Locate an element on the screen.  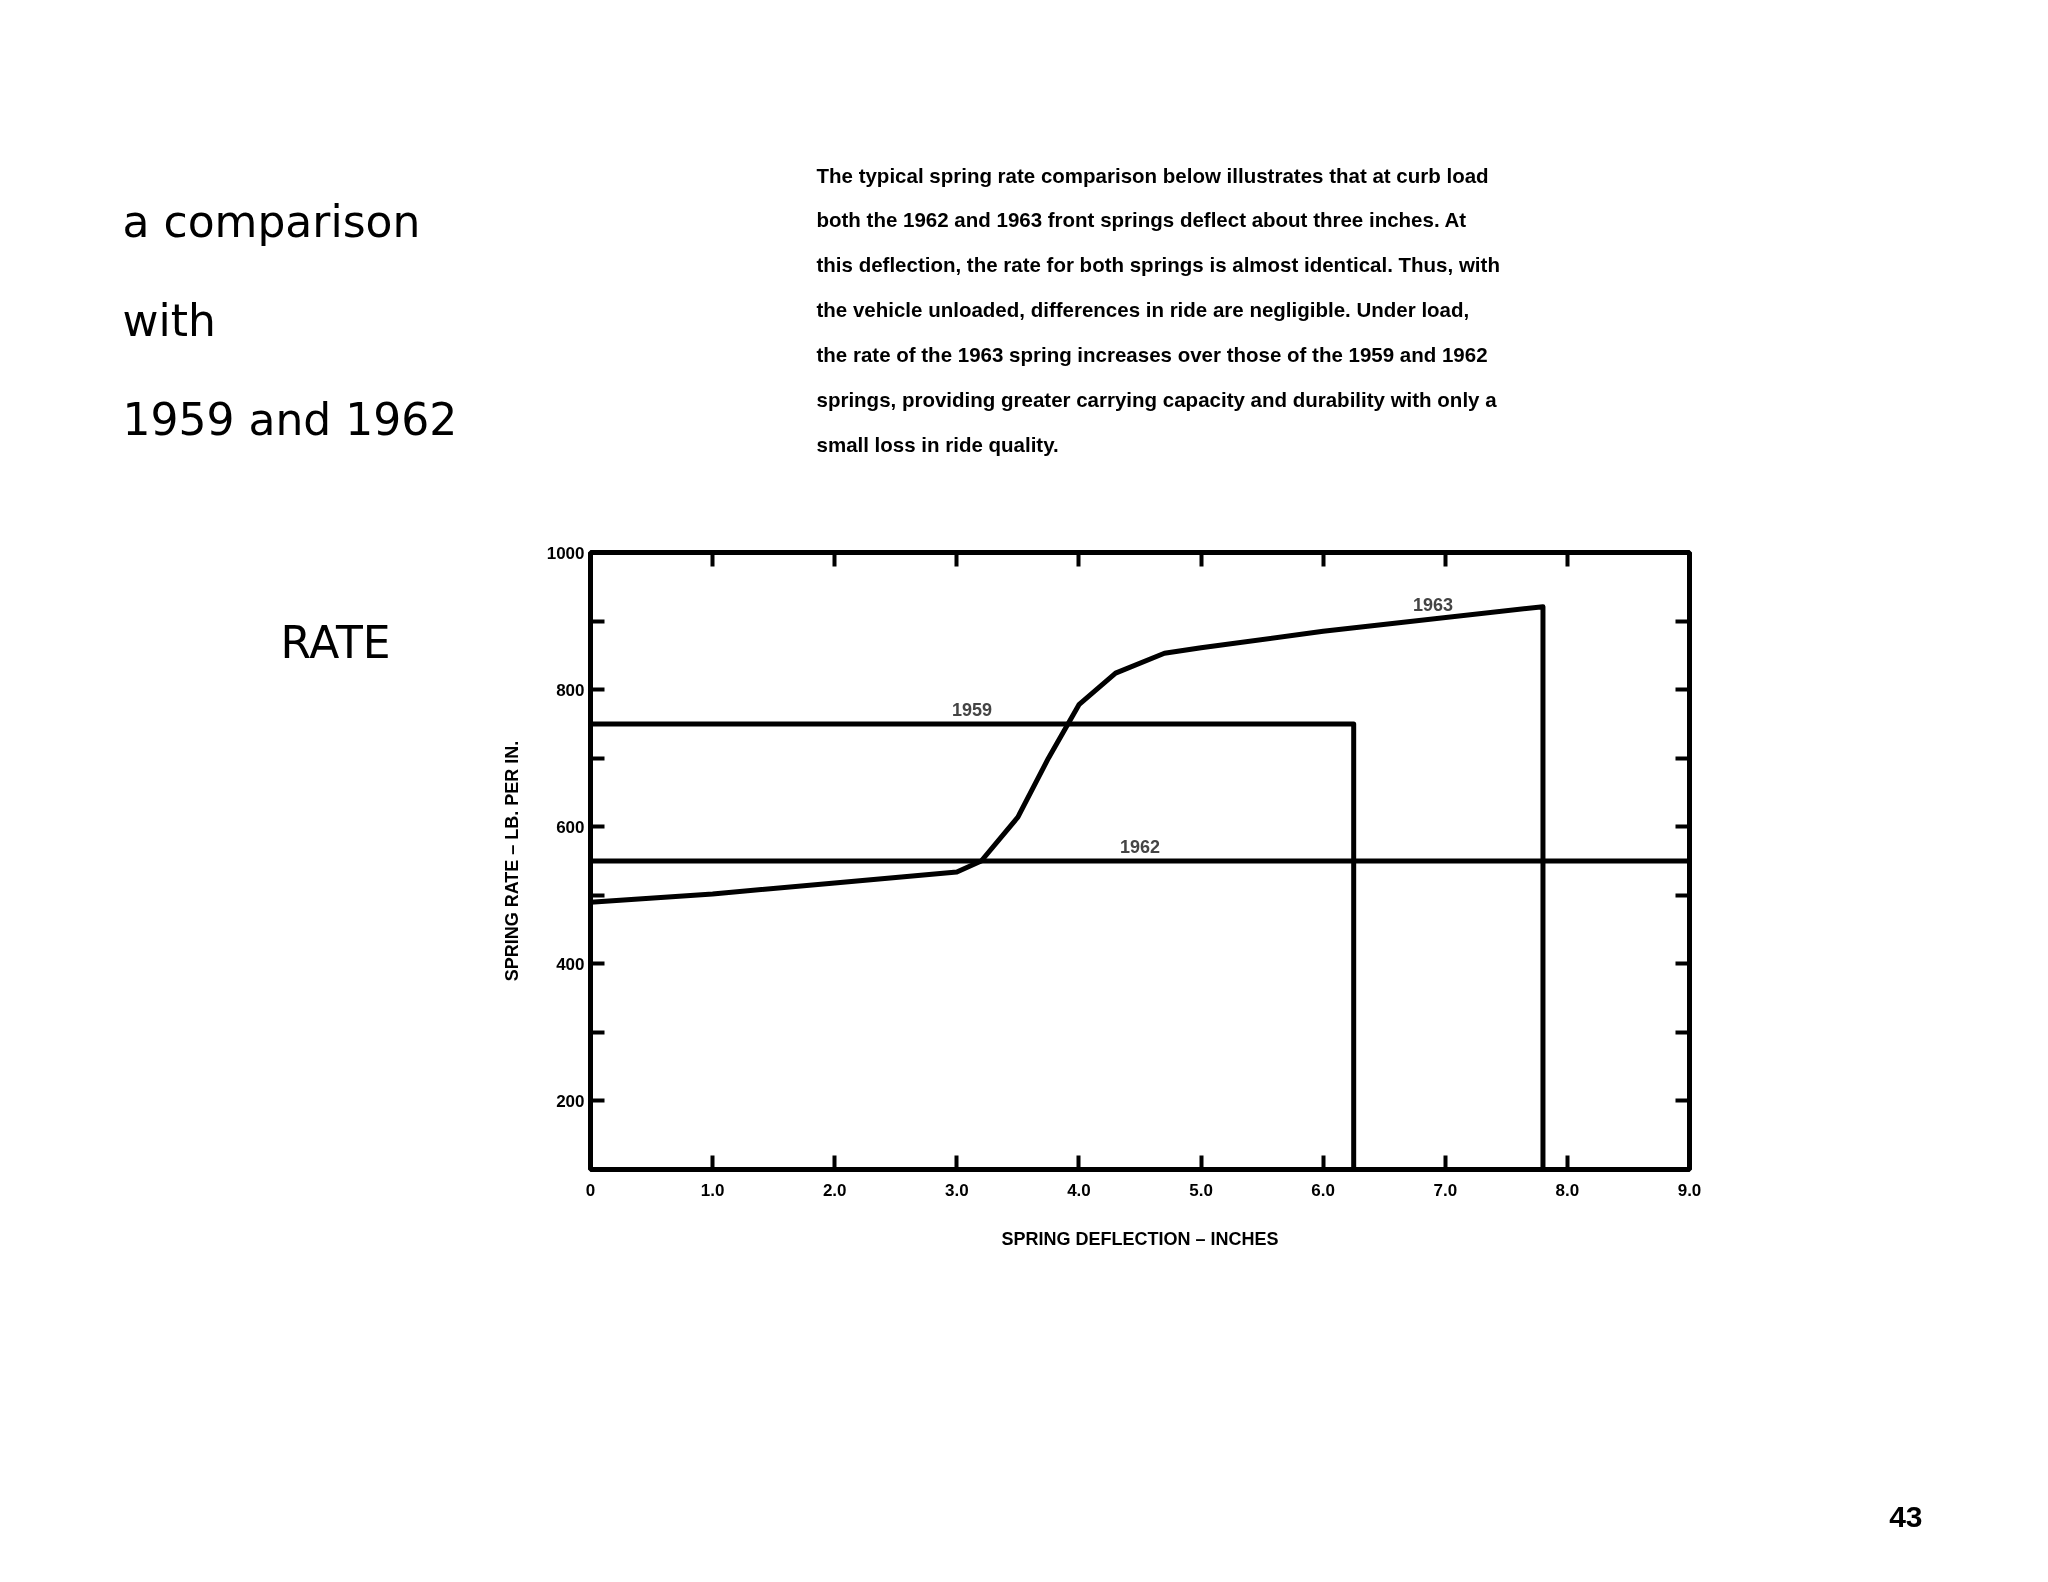
x-tick-label: 9.0 is located at coordinates (1689, 1190).